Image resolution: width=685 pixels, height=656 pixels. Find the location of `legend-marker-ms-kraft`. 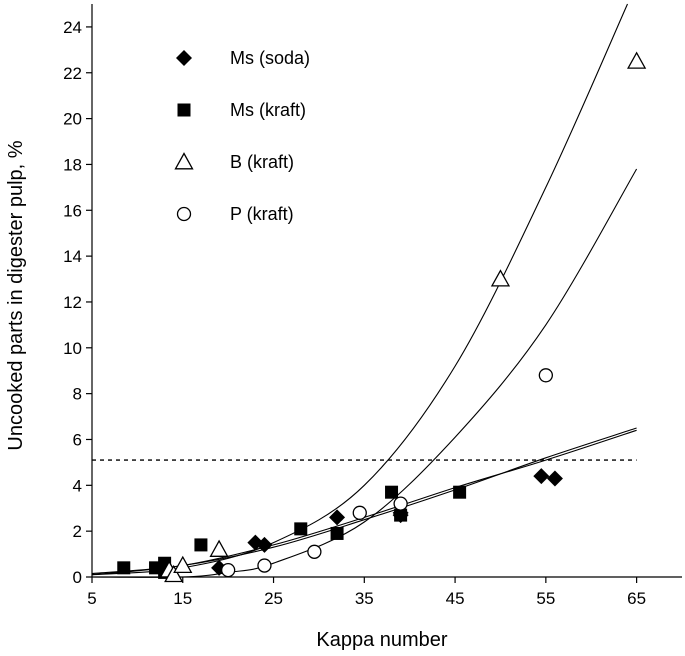

legend-marker-ms-kraft is located at coordinates (184, 110).